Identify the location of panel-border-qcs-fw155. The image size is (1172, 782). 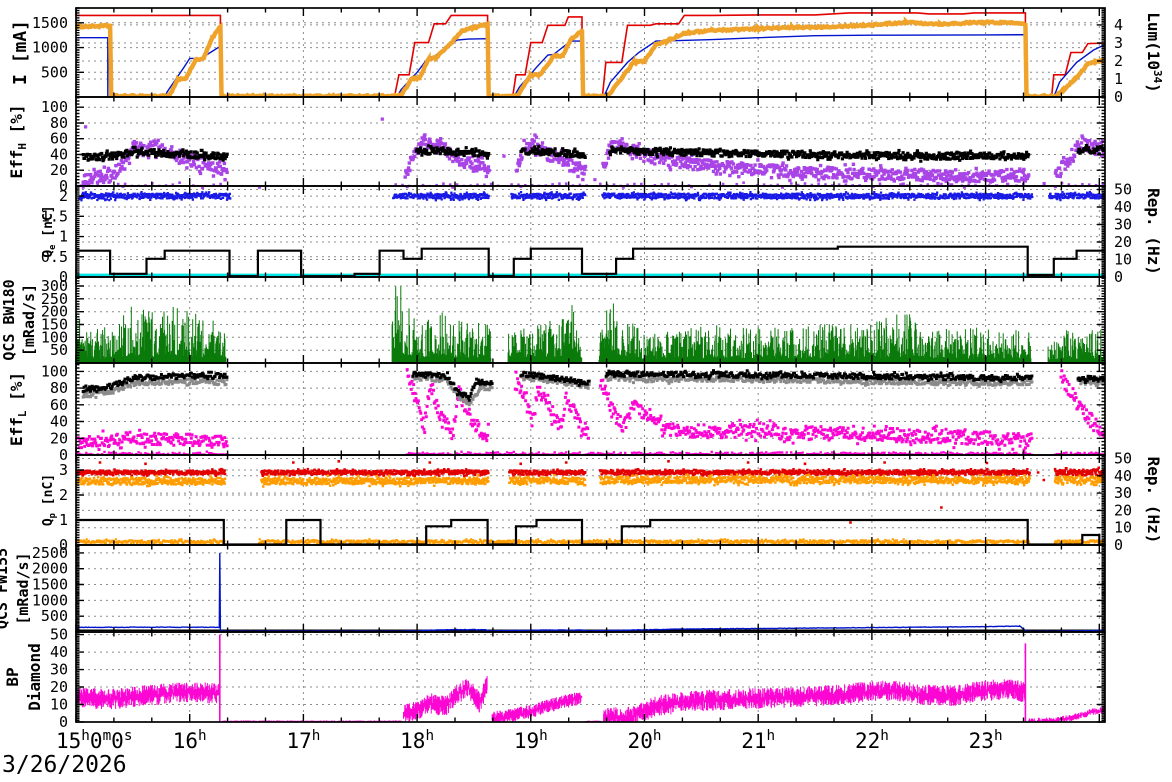
(590, 588).